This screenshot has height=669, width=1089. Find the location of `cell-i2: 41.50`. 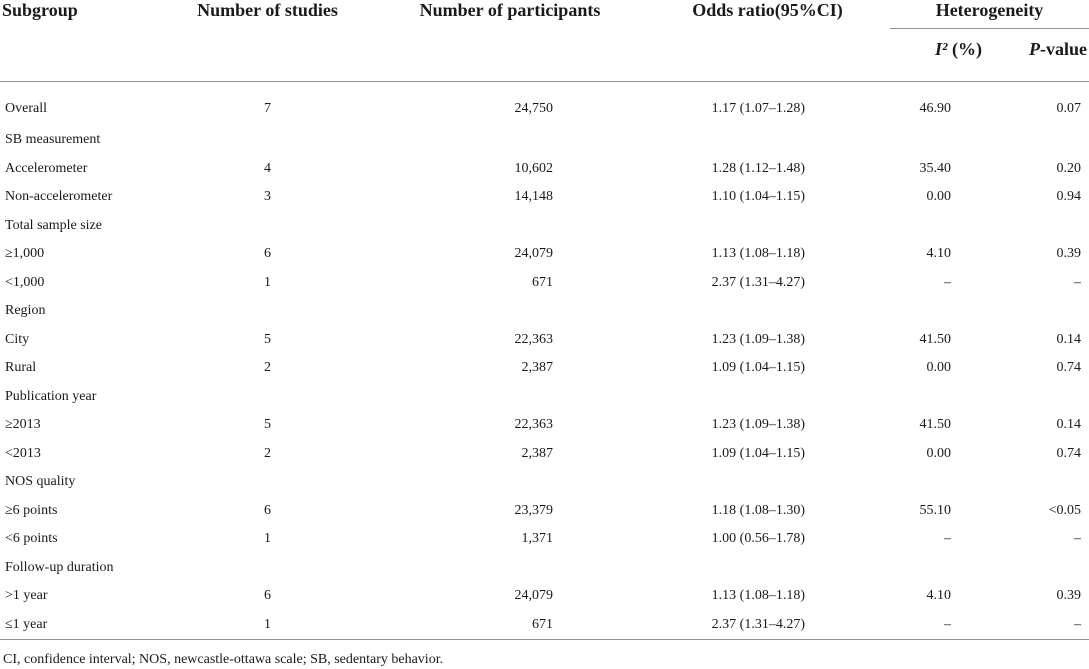

cell-i2: 41.50 is located at coordinates (935, 425).